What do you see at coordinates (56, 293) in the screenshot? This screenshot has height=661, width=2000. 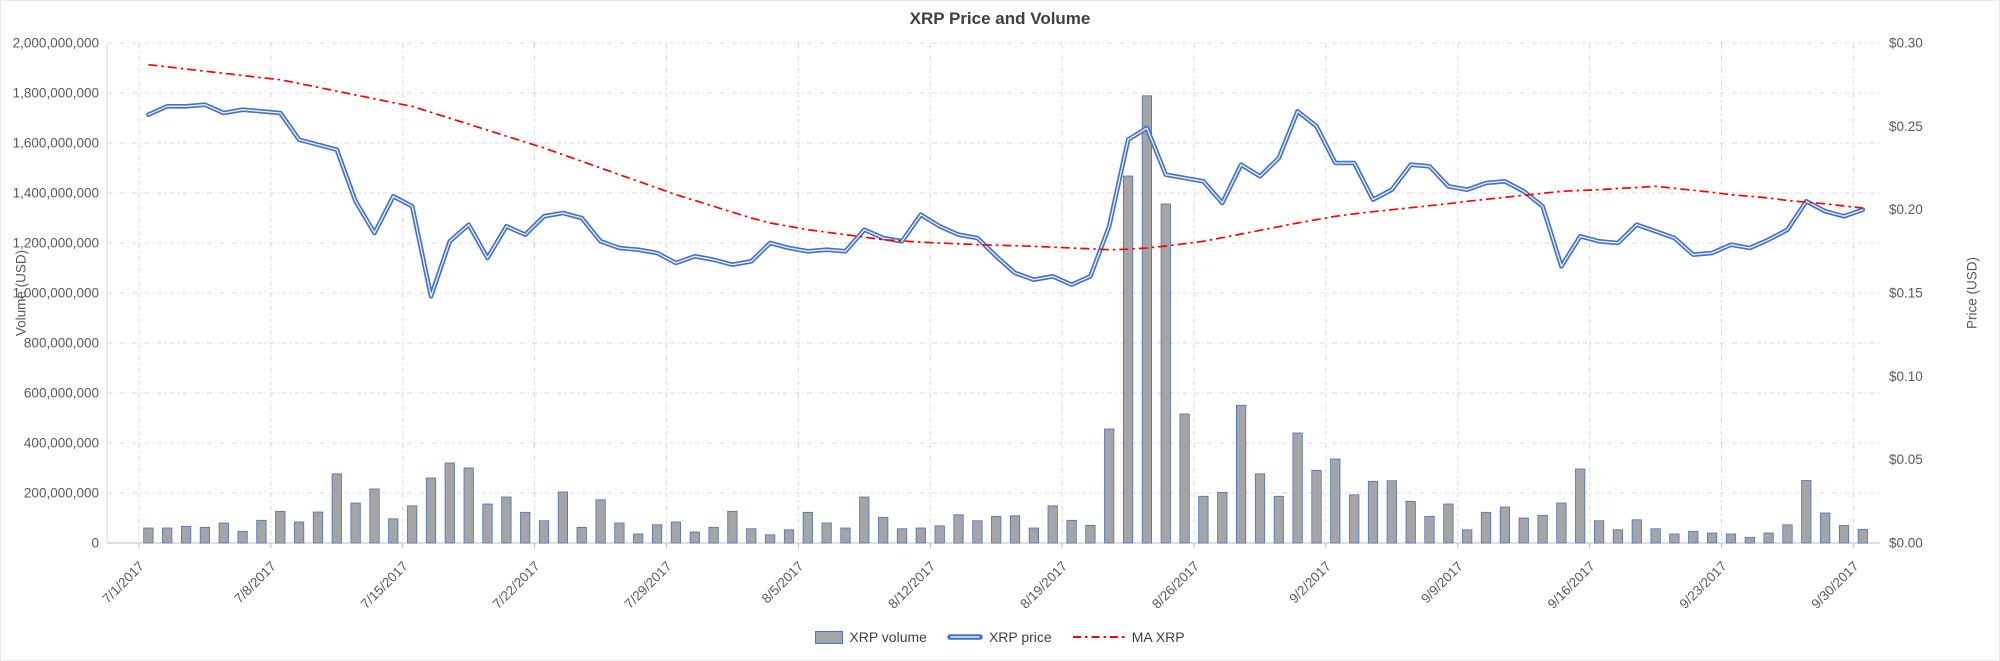 I see `left-axis-tick-label: 1,000,000,000` at bounding box center [56, 293].